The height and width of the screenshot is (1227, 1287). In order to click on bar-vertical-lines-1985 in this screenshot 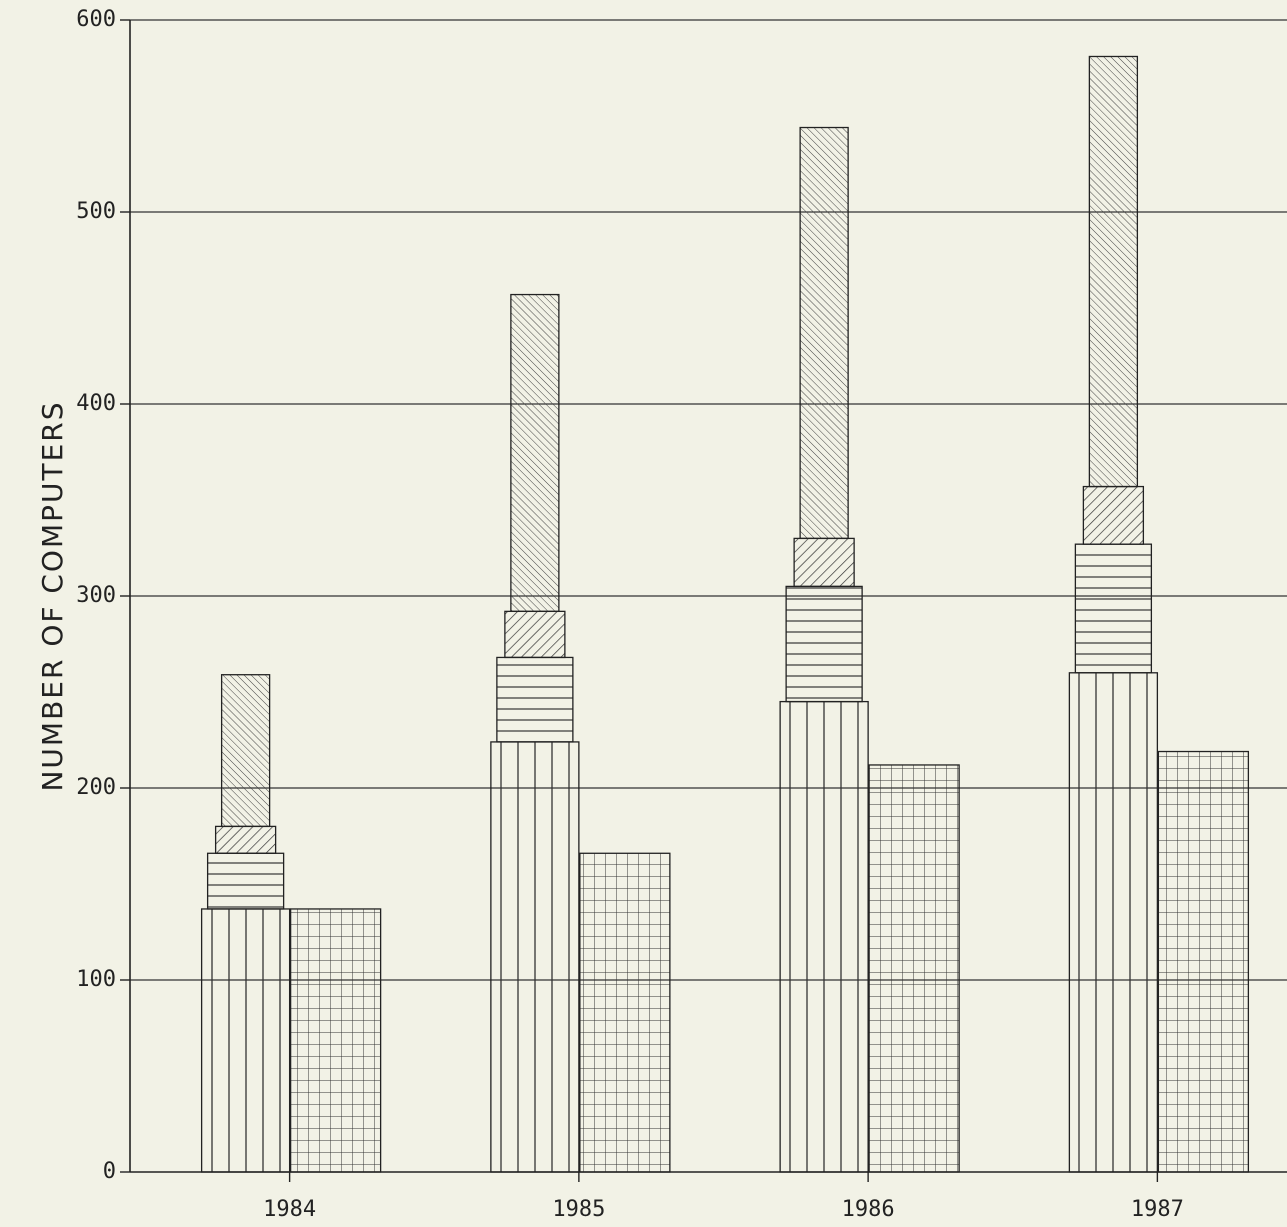, I will do `click(535, 957)`.